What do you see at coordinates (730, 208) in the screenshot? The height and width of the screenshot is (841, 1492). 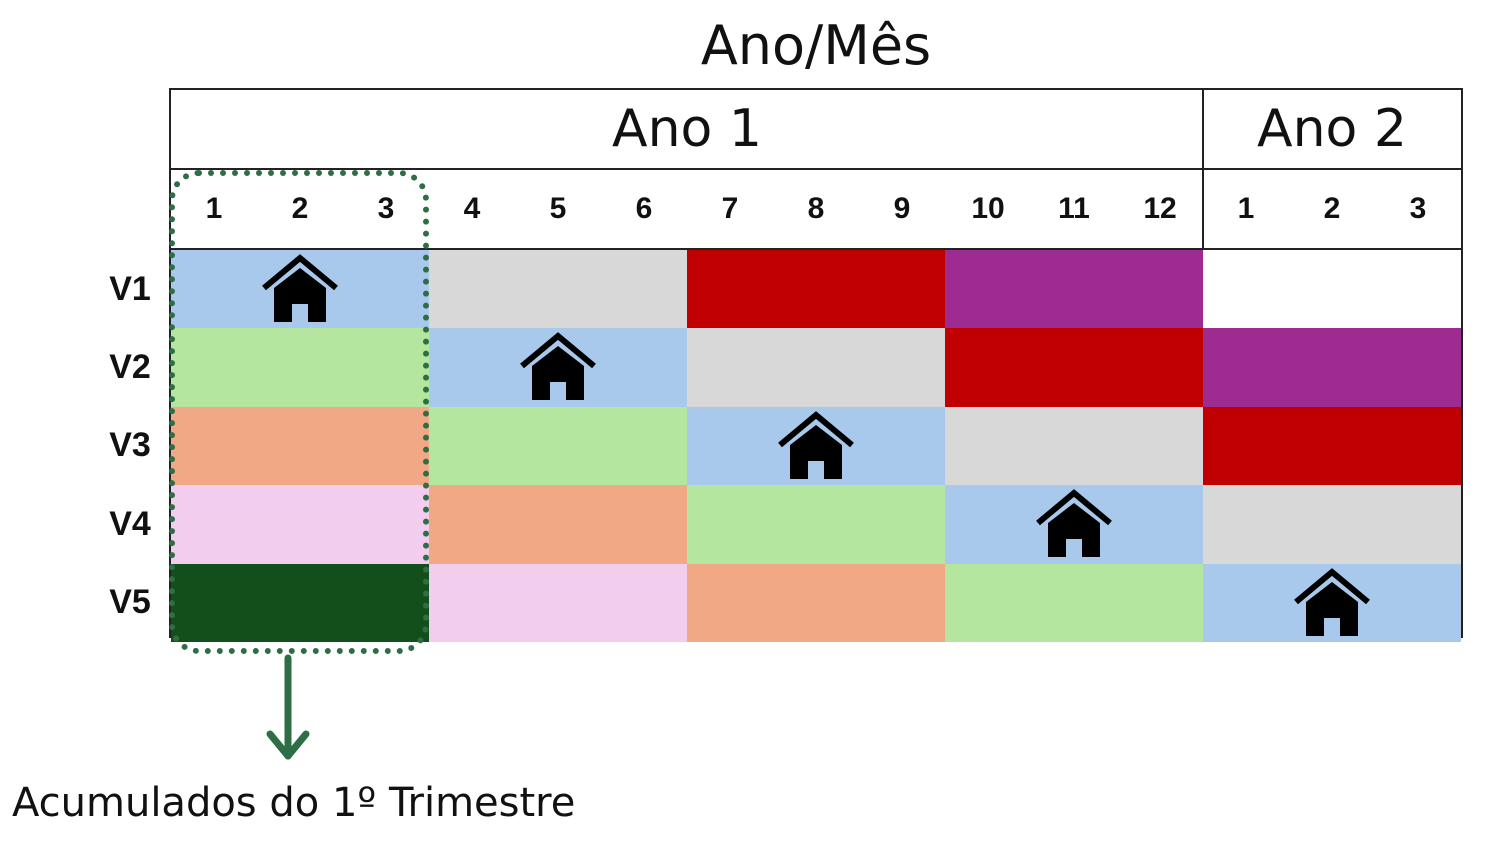 I see `month-label: 7` at bounding box center [730, 208].